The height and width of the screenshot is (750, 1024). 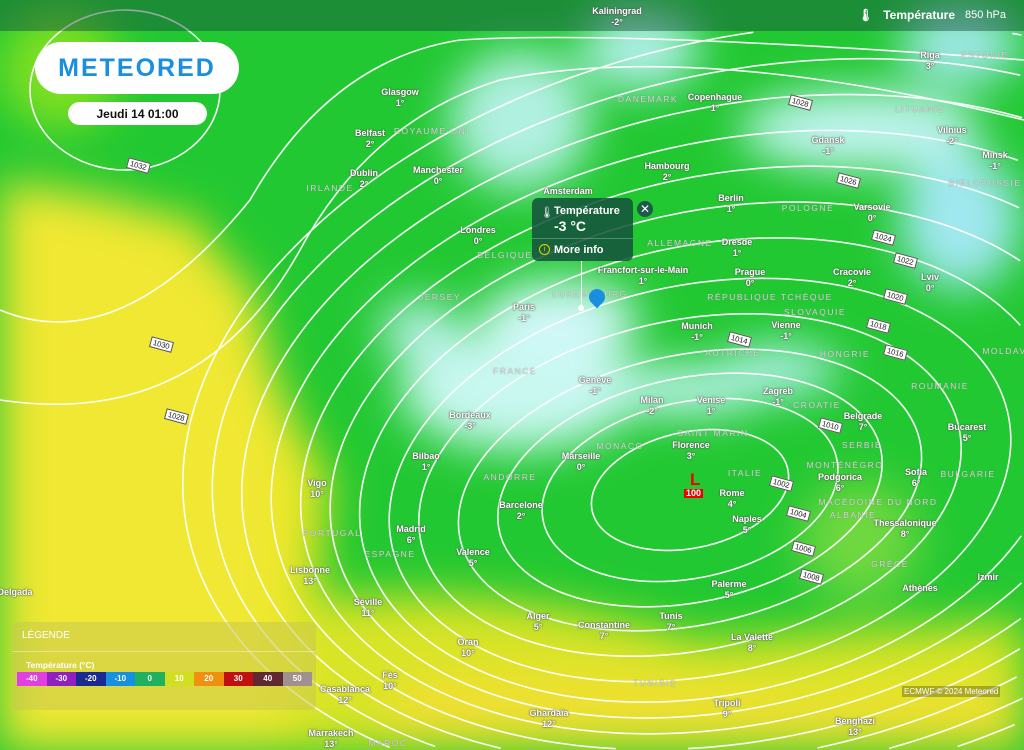 I want to click on close-icon: ✕, so click(x=645, y=209).